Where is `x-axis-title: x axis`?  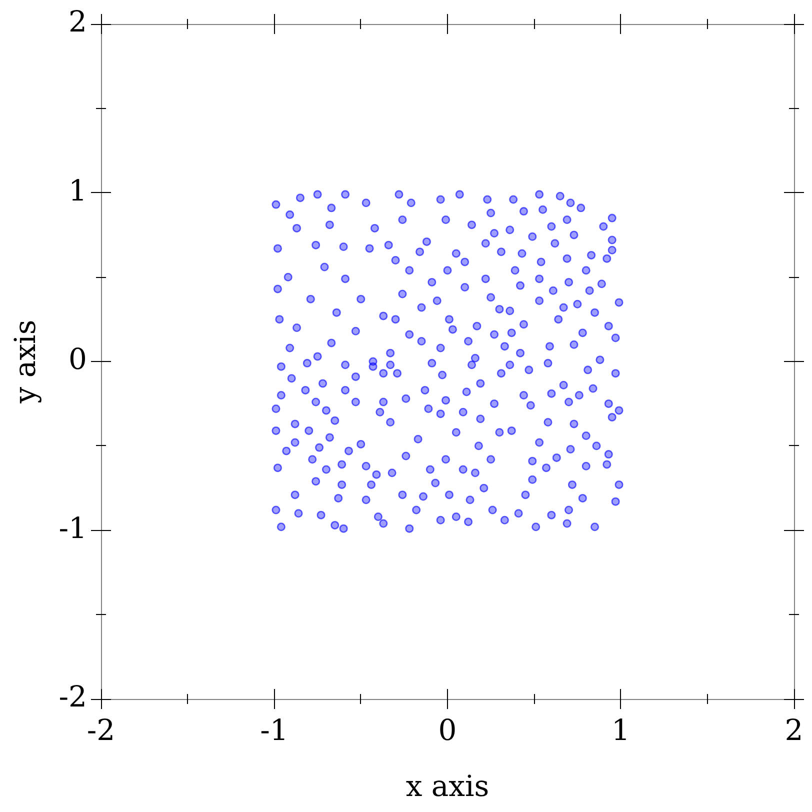 x-axis-title: x axis is located at coordinates (448, 786).